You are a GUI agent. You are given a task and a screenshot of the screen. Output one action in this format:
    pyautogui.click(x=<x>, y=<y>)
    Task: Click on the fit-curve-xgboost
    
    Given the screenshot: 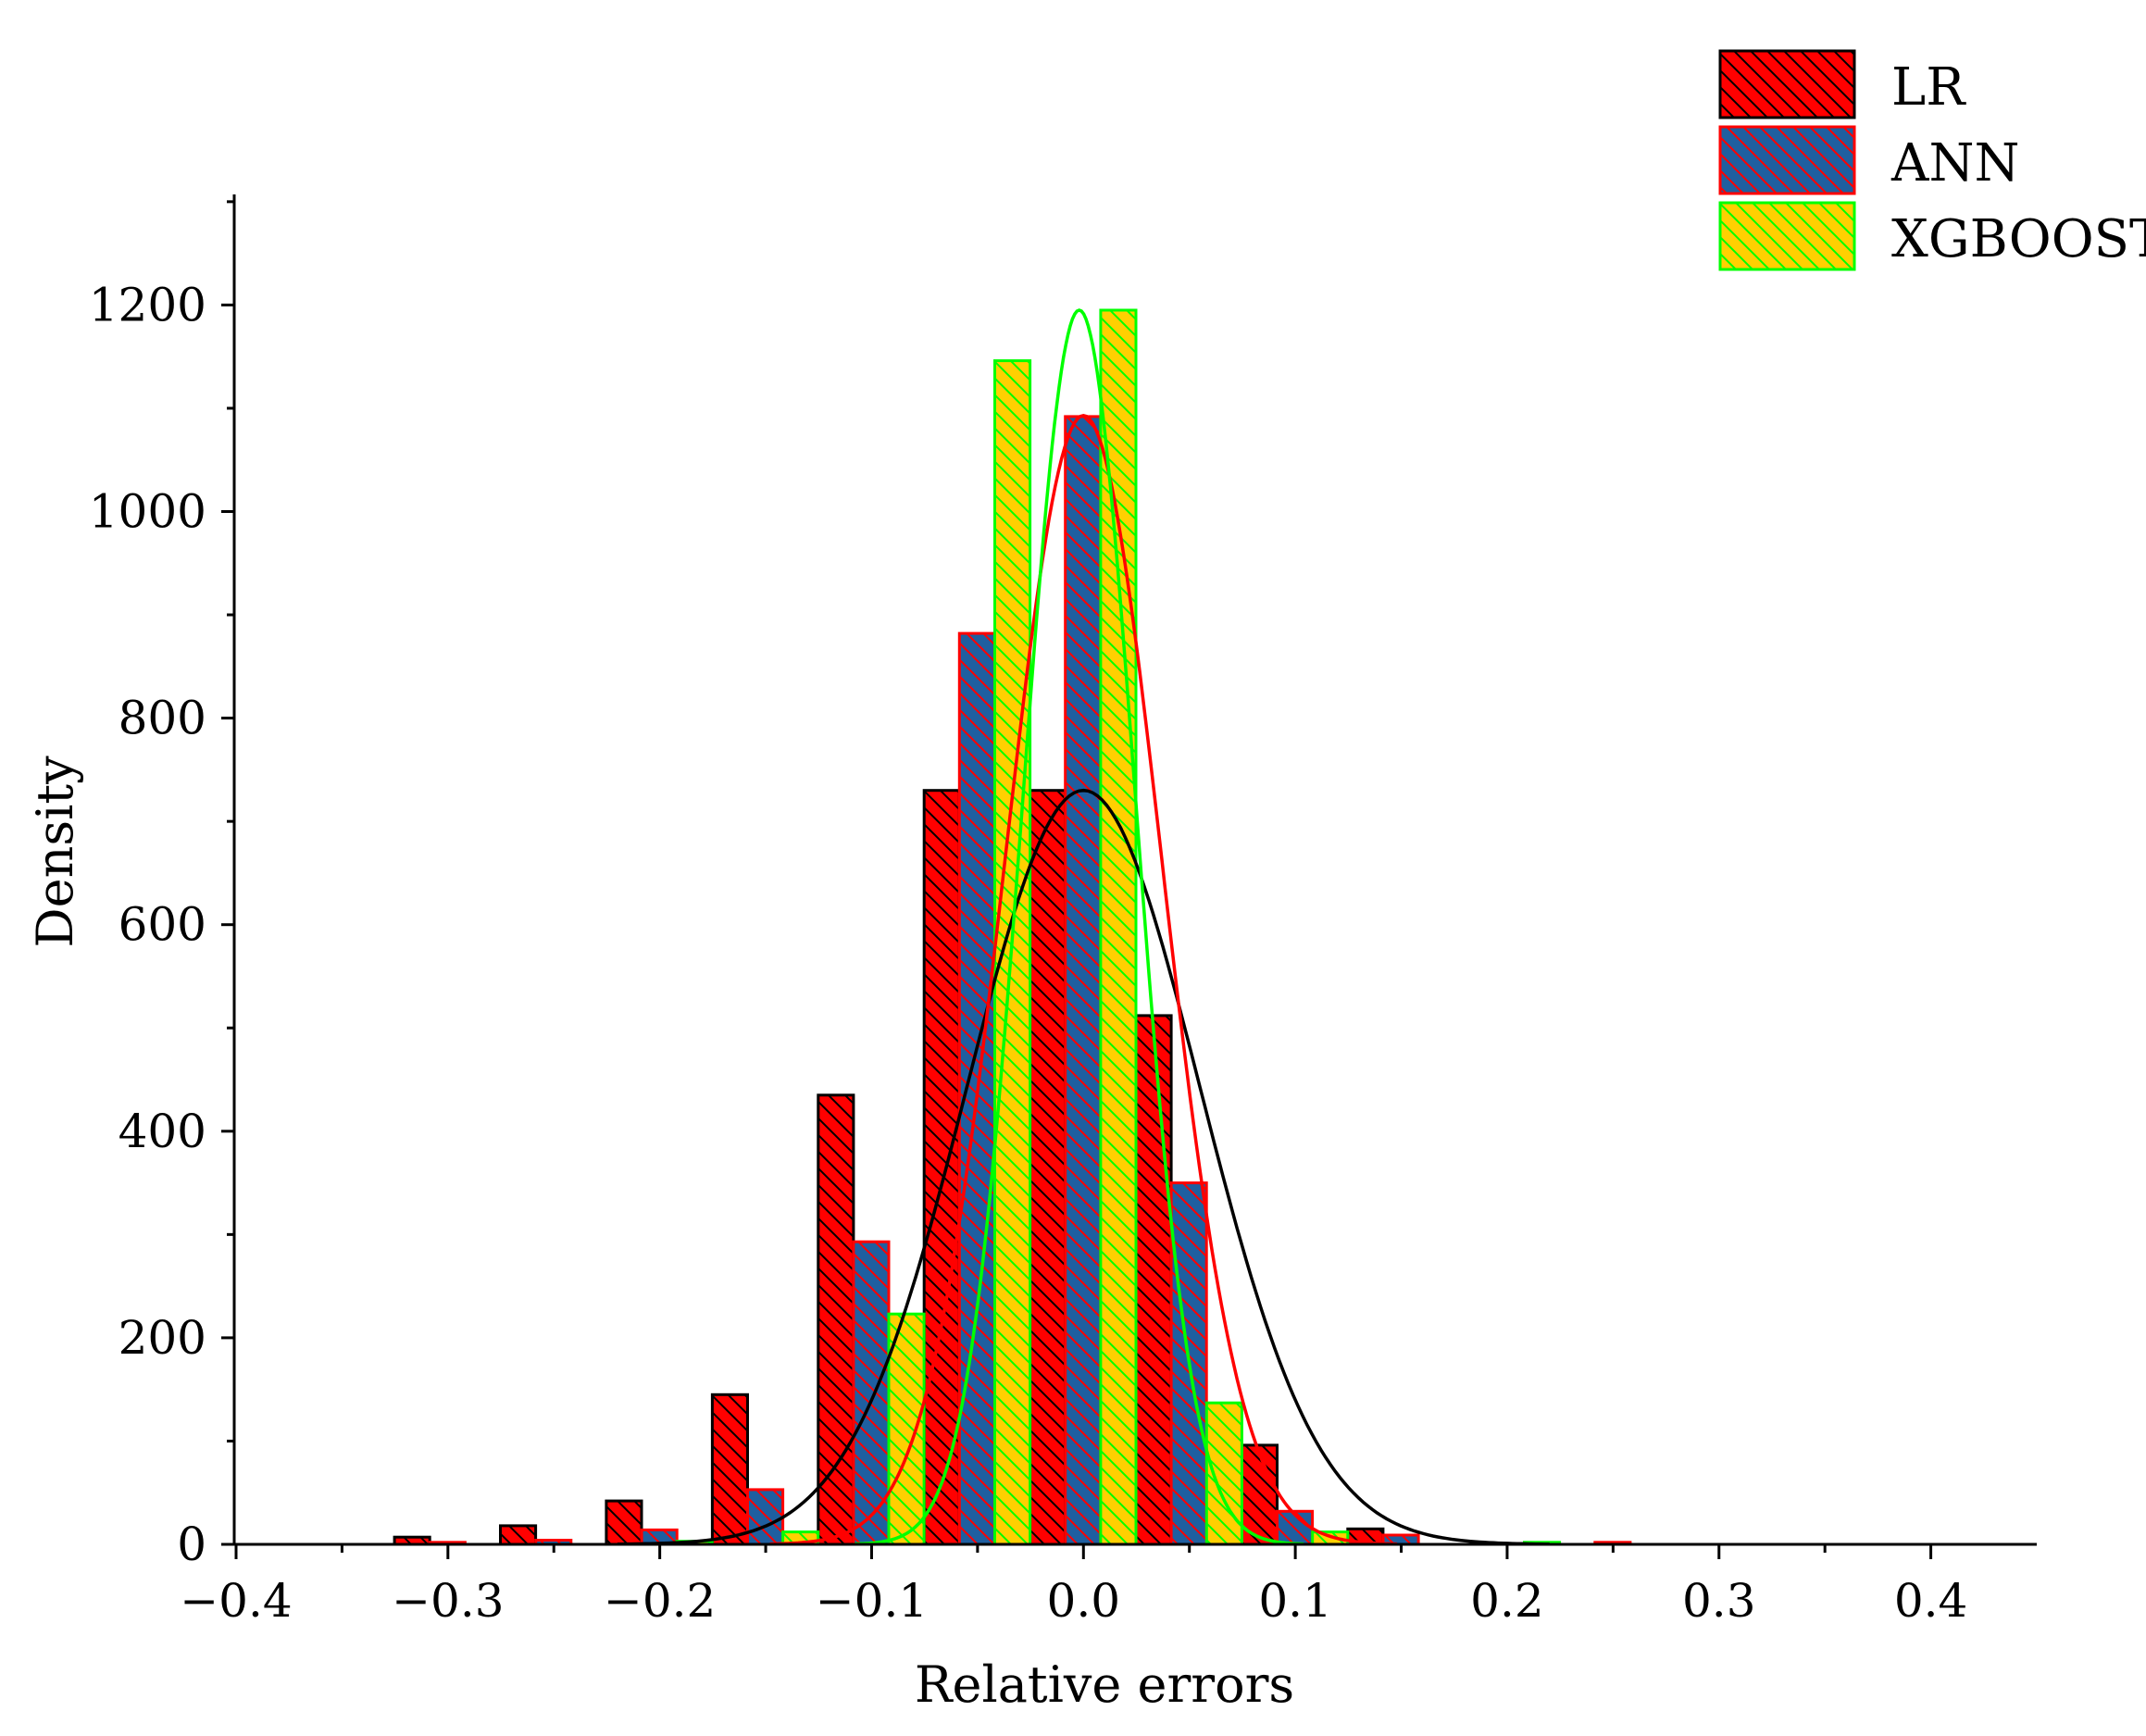 What is the action you would take?
    pyautogui.click(x=1080, y=927)
    